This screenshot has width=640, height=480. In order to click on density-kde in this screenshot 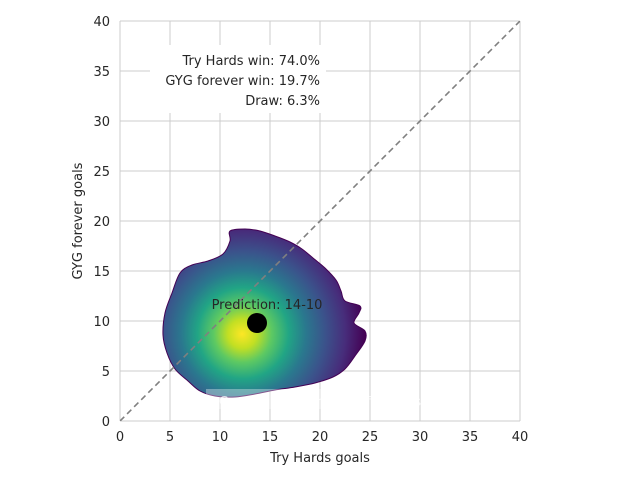, I will do `click(264, 313)`.